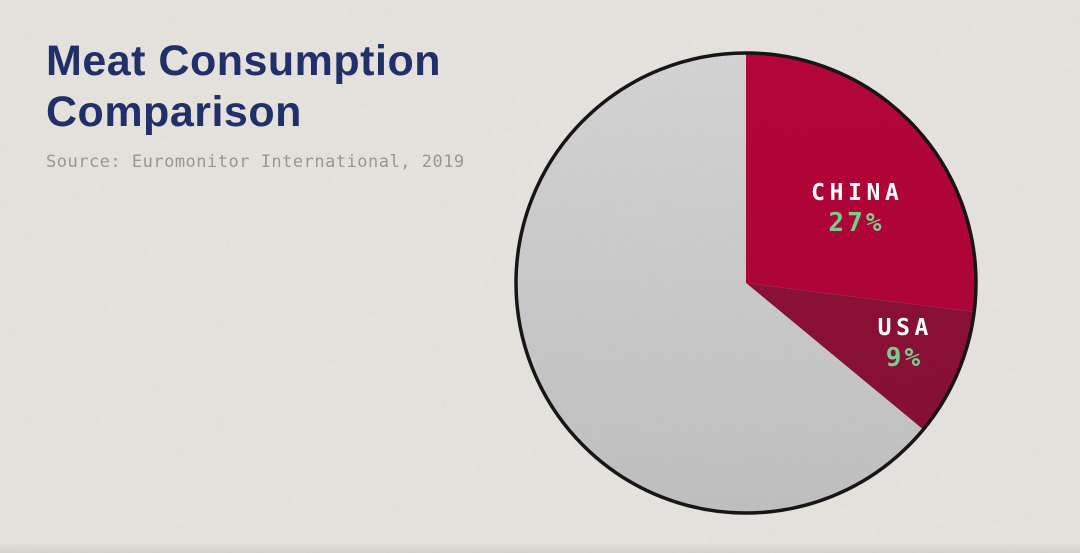 Image resolution: width=1080 pixels, height=553 pixels. Describe the element at coordinates (255, 162) in the screenshot. I see `source-caption: Source: Euromonitor International, 2019` at that location.